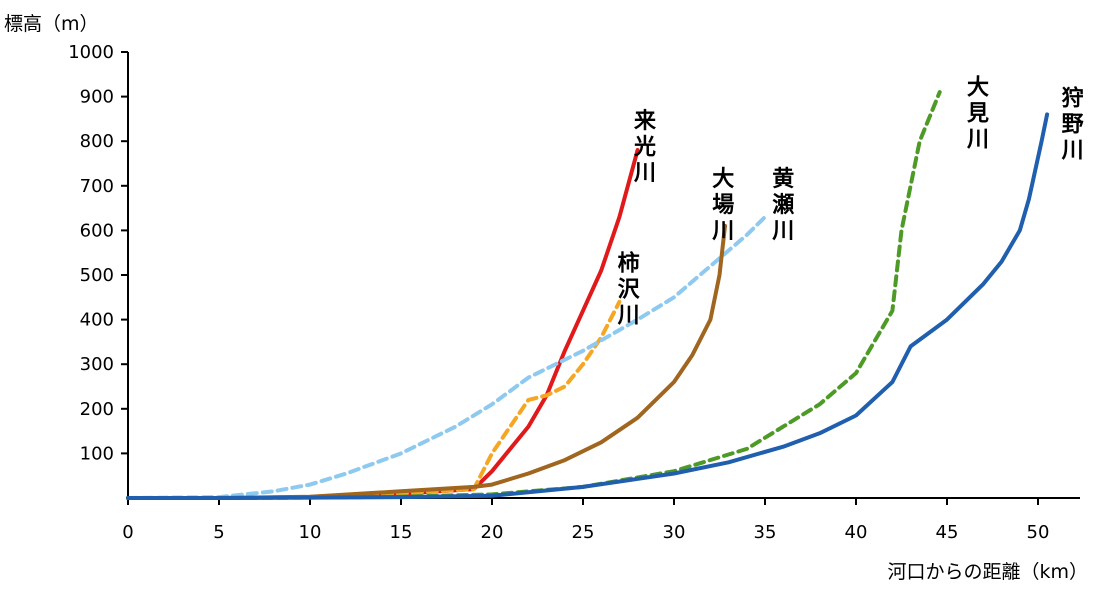 The image size is (1093, 590). What do you see at coordinates (1072, 125) in the screenshot?
I see `series-label: 狩野川` at bounding box center [1072, 125].